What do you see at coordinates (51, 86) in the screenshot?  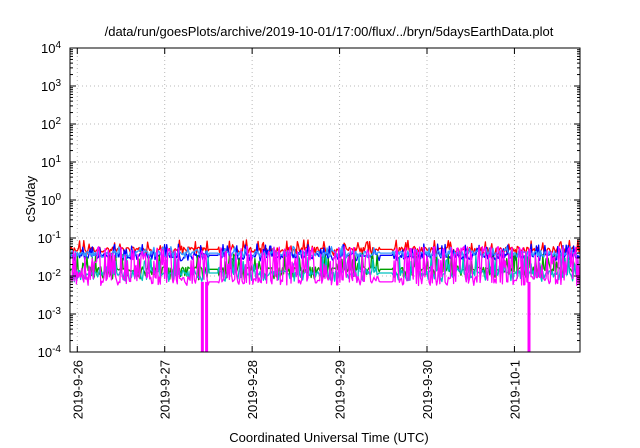 I see `y-tick-label: 10³` at bounding box center [51, 86].